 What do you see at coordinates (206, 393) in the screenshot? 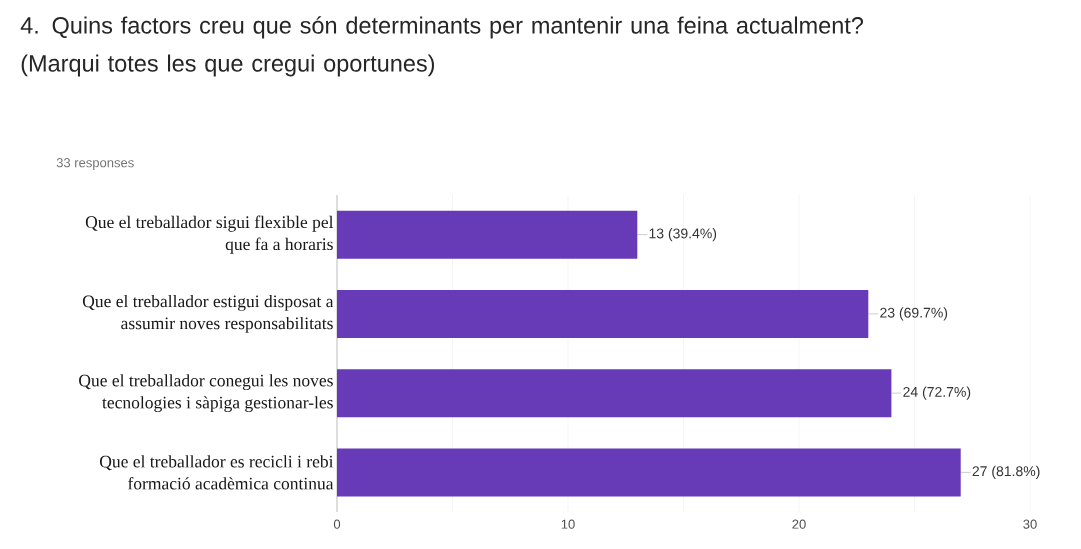
I see `y-tick-label: Que el treballador conegui les noves tecnologies i sàpiga gestionar-les` at bounding box center [206, 393].